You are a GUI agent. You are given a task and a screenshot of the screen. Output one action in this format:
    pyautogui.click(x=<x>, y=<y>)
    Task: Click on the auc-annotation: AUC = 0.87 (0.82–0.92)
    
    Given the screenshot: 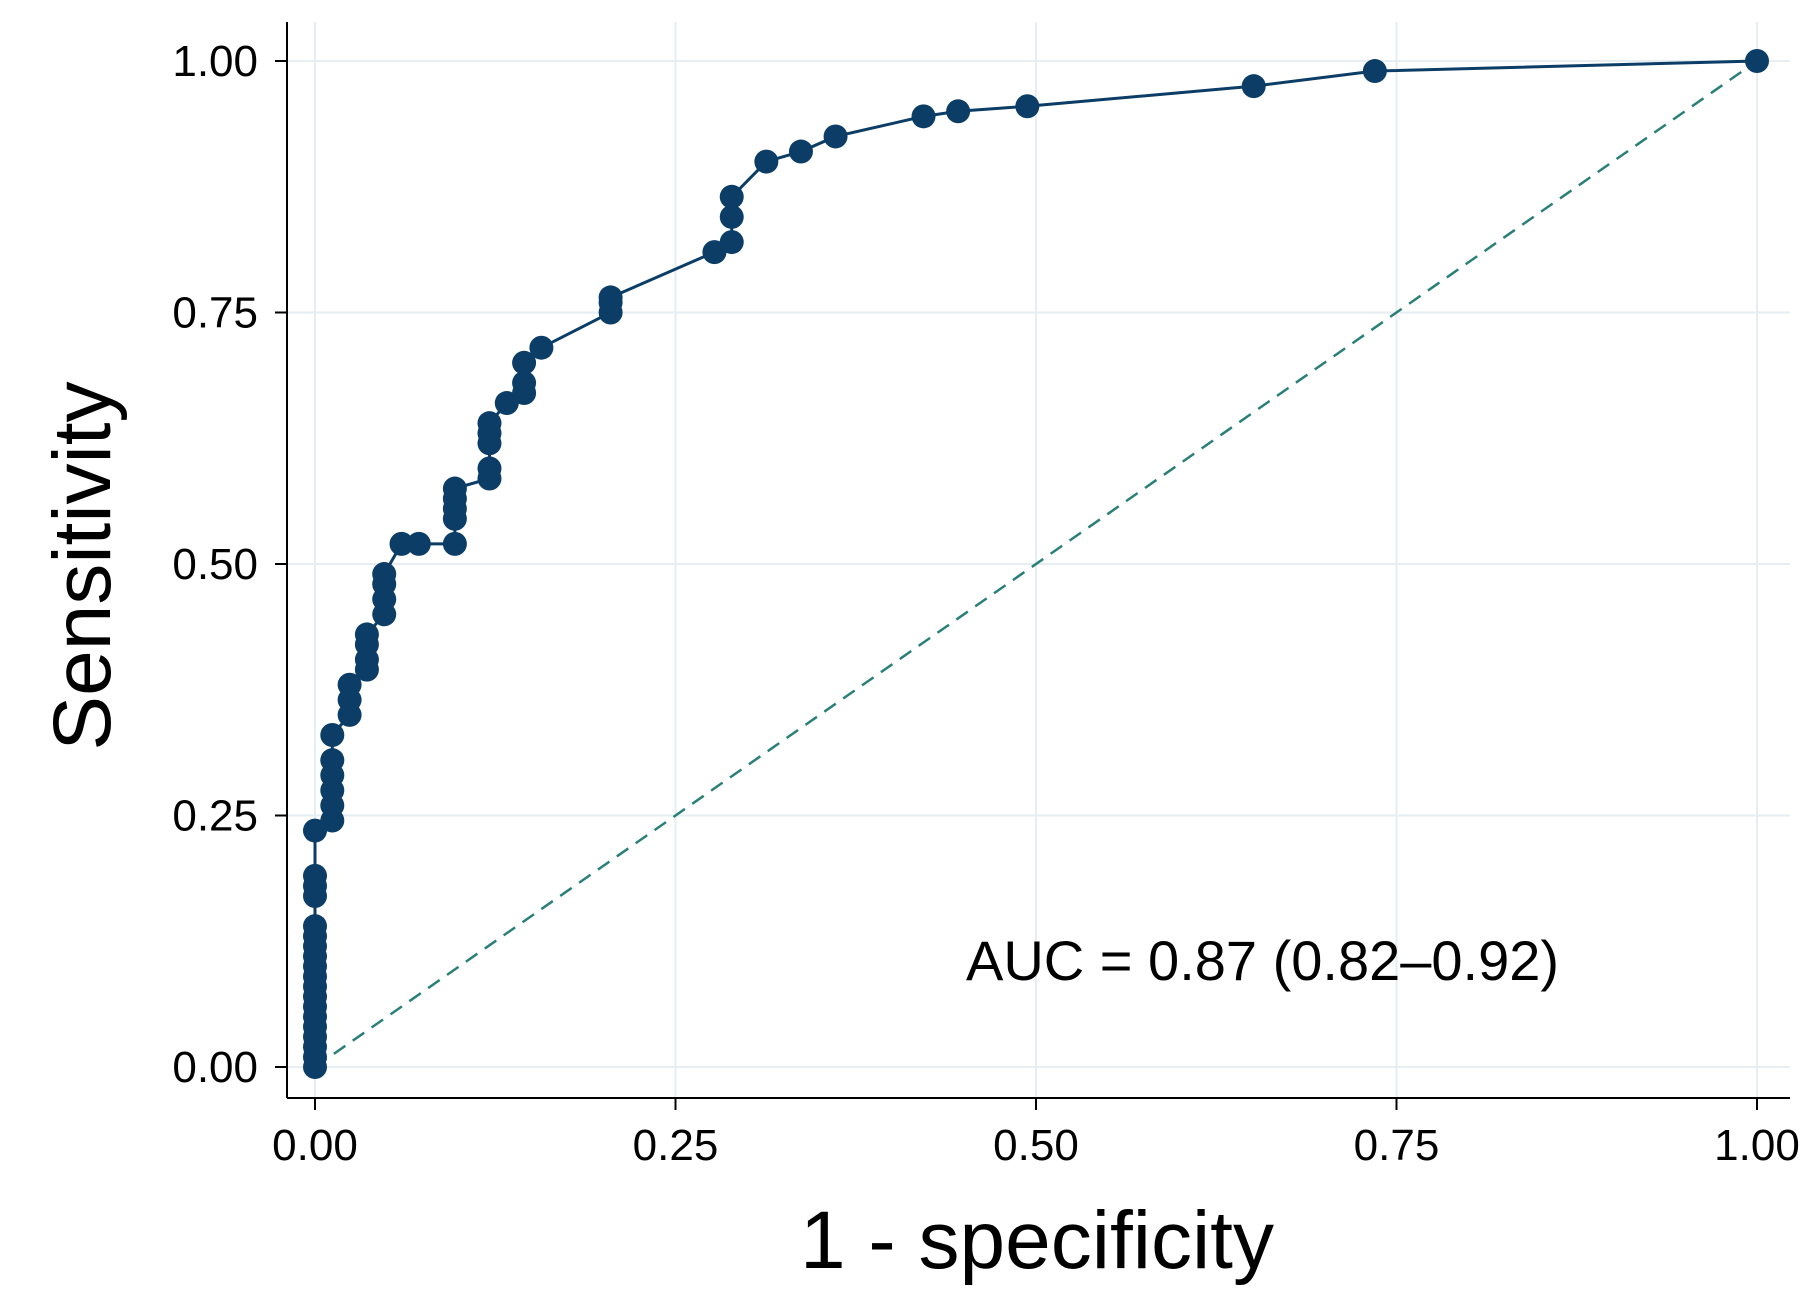 What is the action you would take?
    pyautogui.click(x=1262, y=960)
    